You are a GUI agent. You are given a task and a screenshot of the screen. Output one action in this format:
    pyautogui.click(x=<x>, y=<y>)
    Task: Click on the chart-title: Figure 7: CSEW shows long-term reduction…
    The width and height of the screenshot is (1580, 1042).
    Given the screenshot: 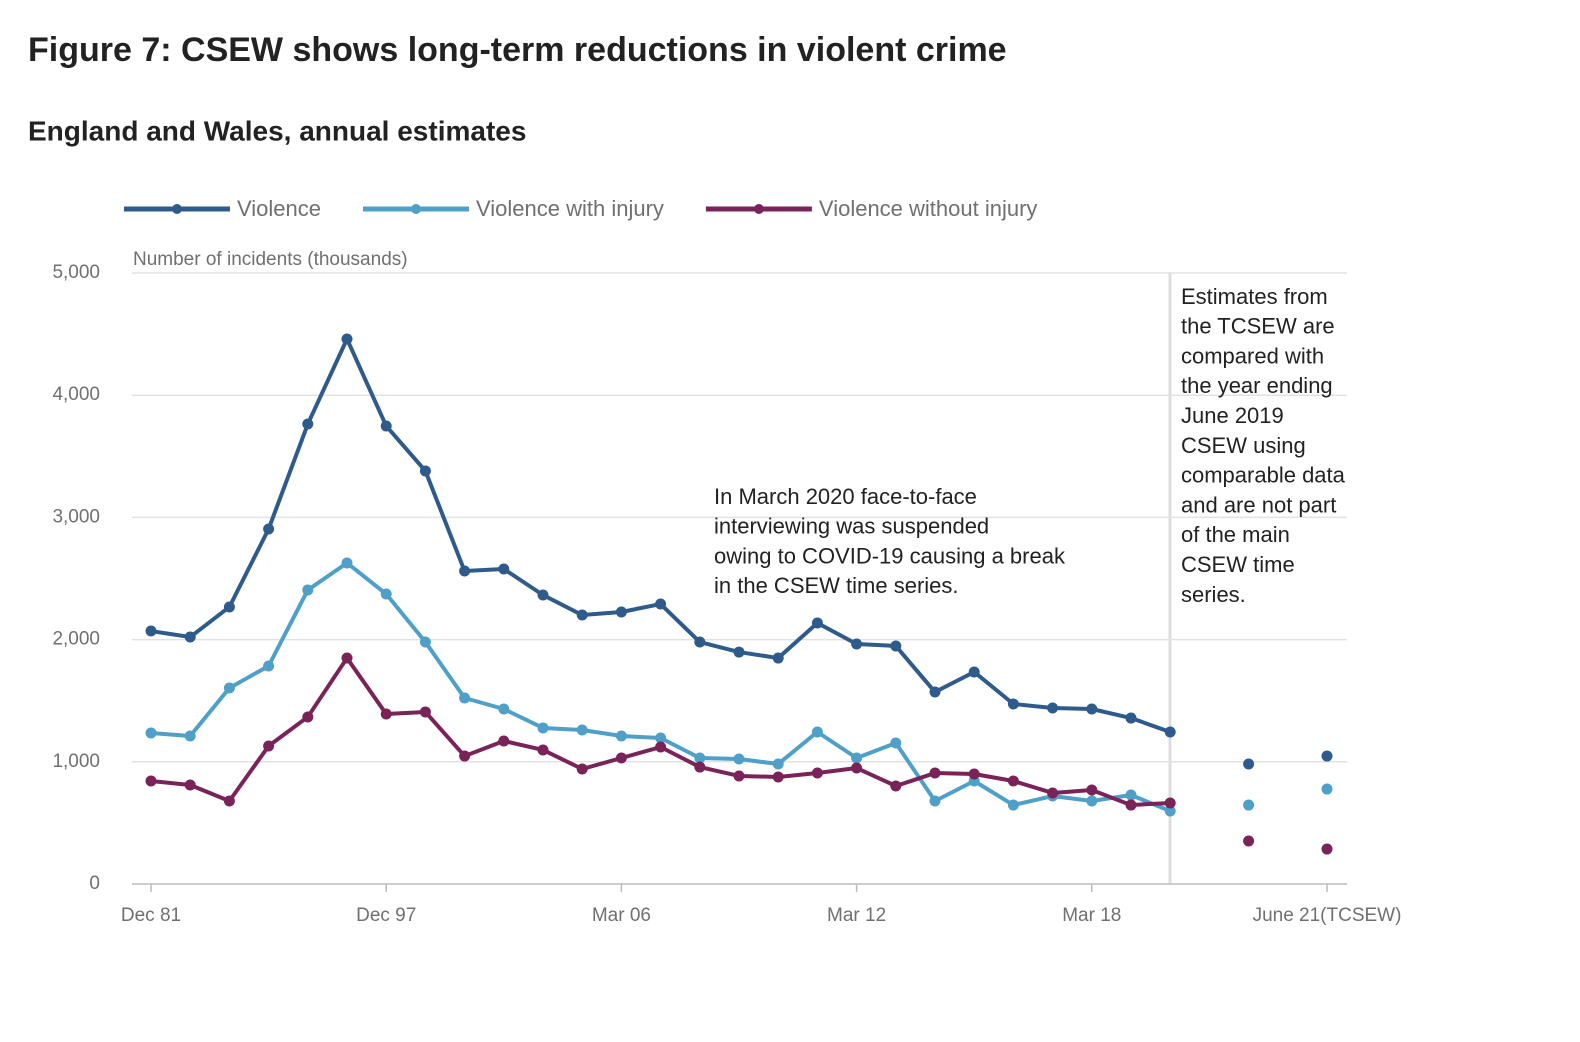 What is the action you would take?
    pyautogui.click(x=517, y=50)
    